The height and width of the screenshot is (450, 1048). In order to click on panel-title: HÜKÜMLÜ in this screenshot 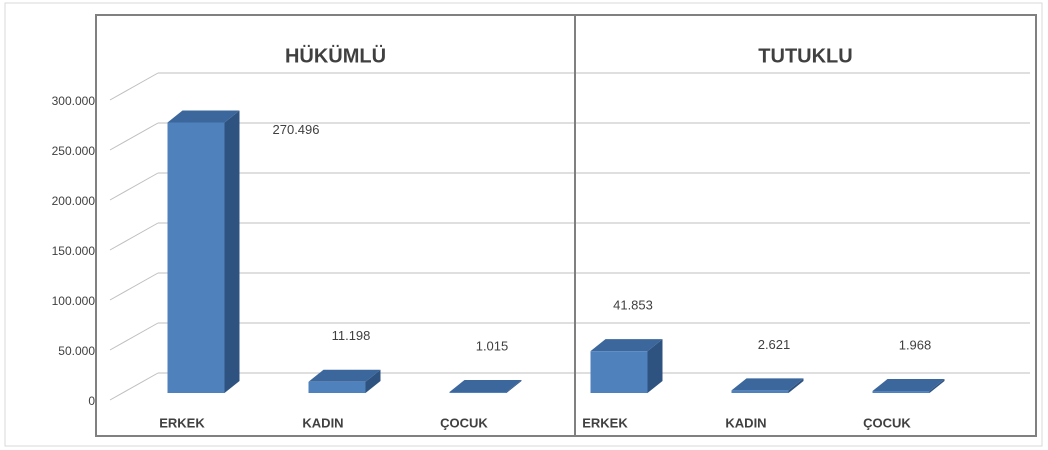, I will do `click(335, 55)`.